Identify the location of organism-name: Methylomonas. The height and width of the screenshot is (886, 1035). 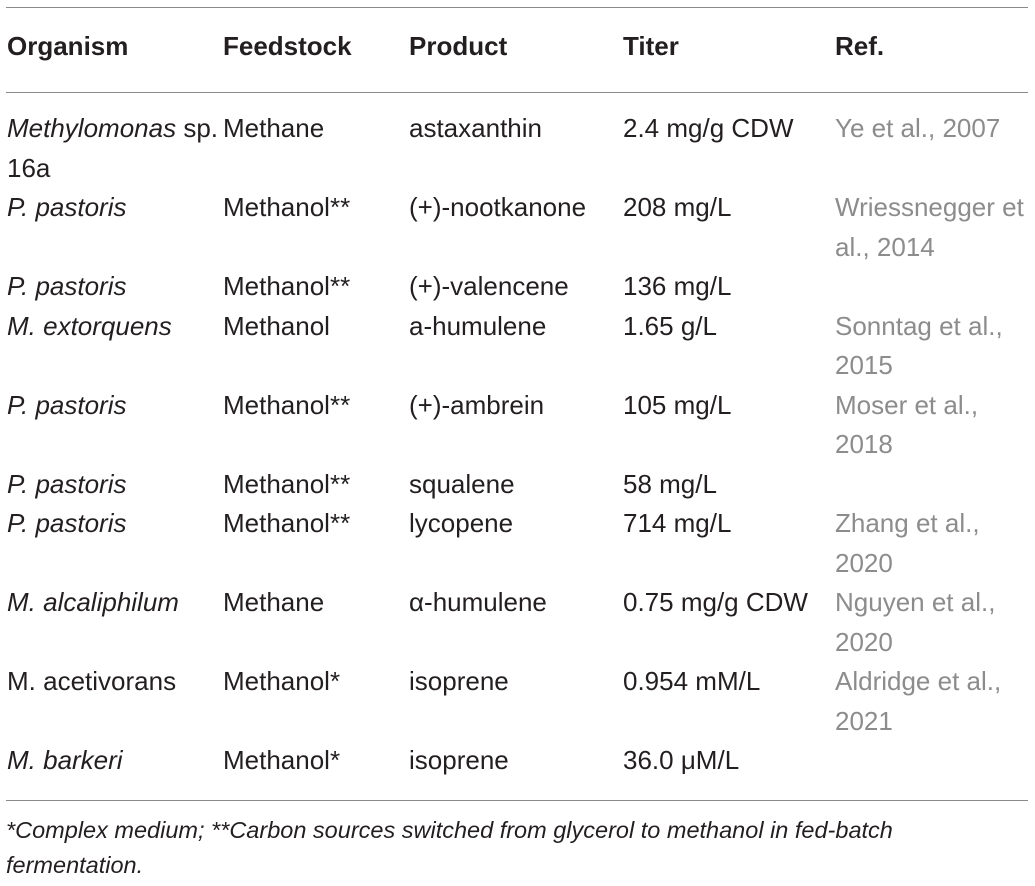
(92, 128).